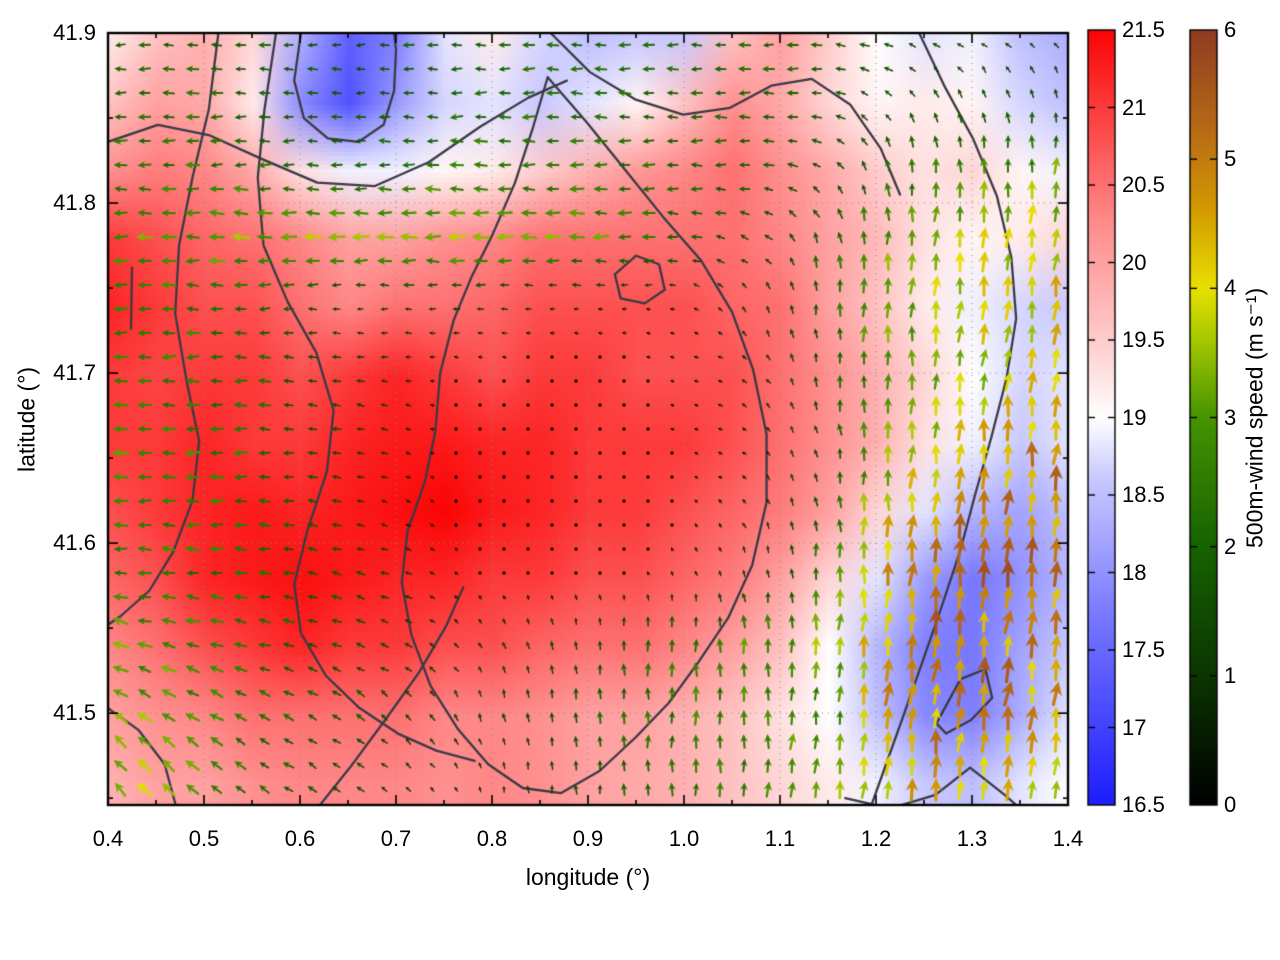  Describe the element at coordinates (1230, 29) in the screenshot. I see `wind-colorbar-tick-label: 6` at that location.